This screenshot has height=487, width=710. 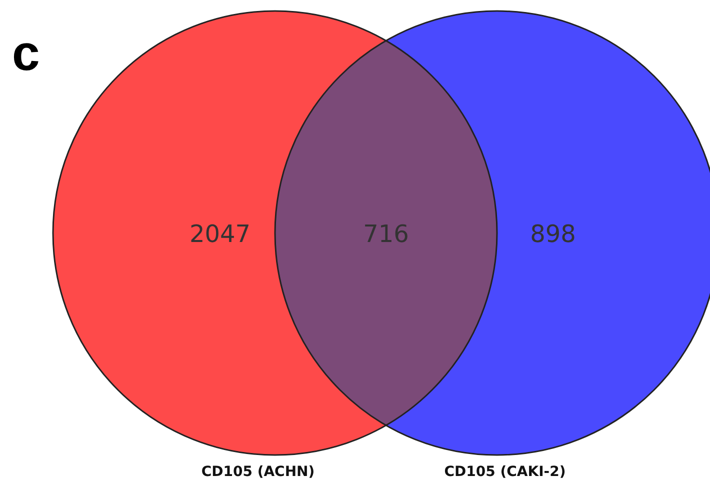 What do you see at coordinates (386, 234) in the screenshot?
I see `data-label: 716` at bounding box center [386, 234].